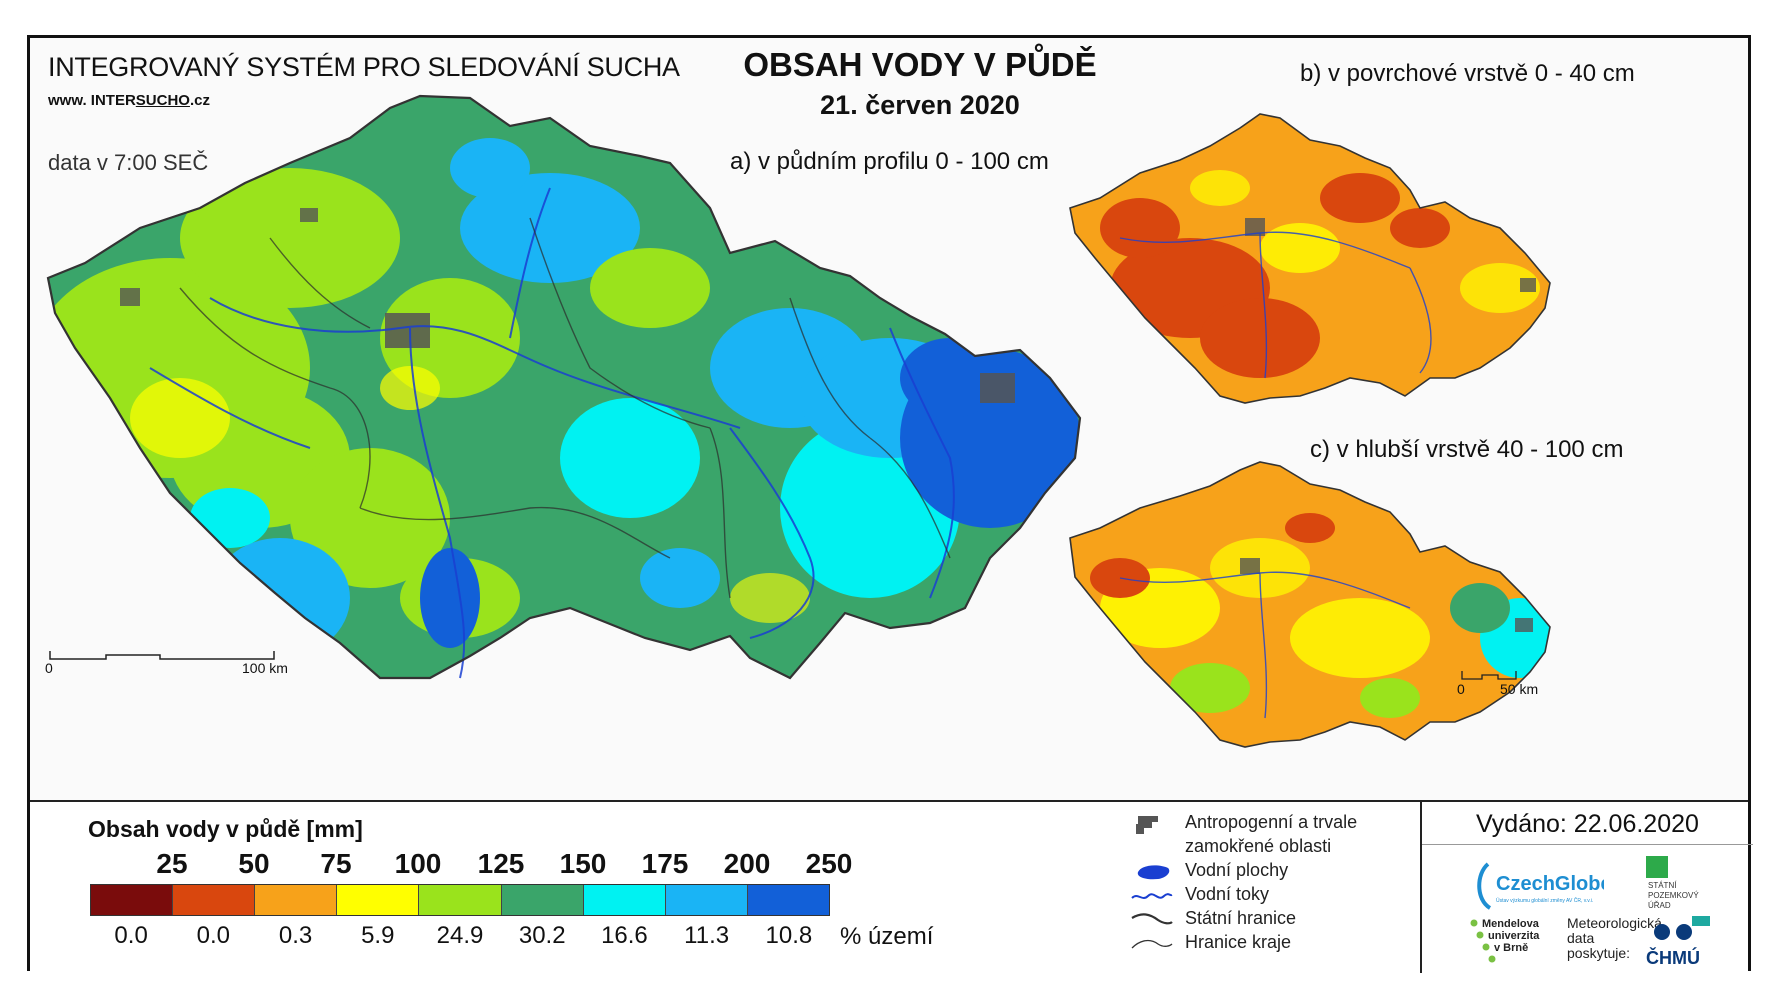  What do you see at coordinates (1511, 924) in the screenshot?
I see `mu-line1: Mendelova` at bounding box center [1511, 924].